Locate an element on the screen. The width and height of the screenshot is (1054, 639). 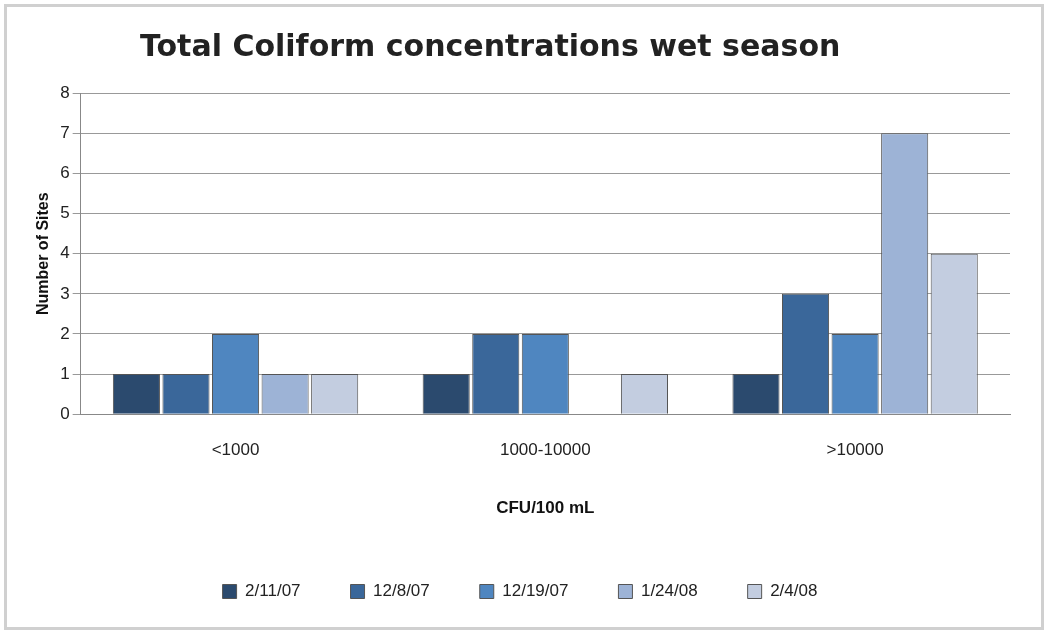
legend-label: 2/11/07 is located at coordinates (273, 591).